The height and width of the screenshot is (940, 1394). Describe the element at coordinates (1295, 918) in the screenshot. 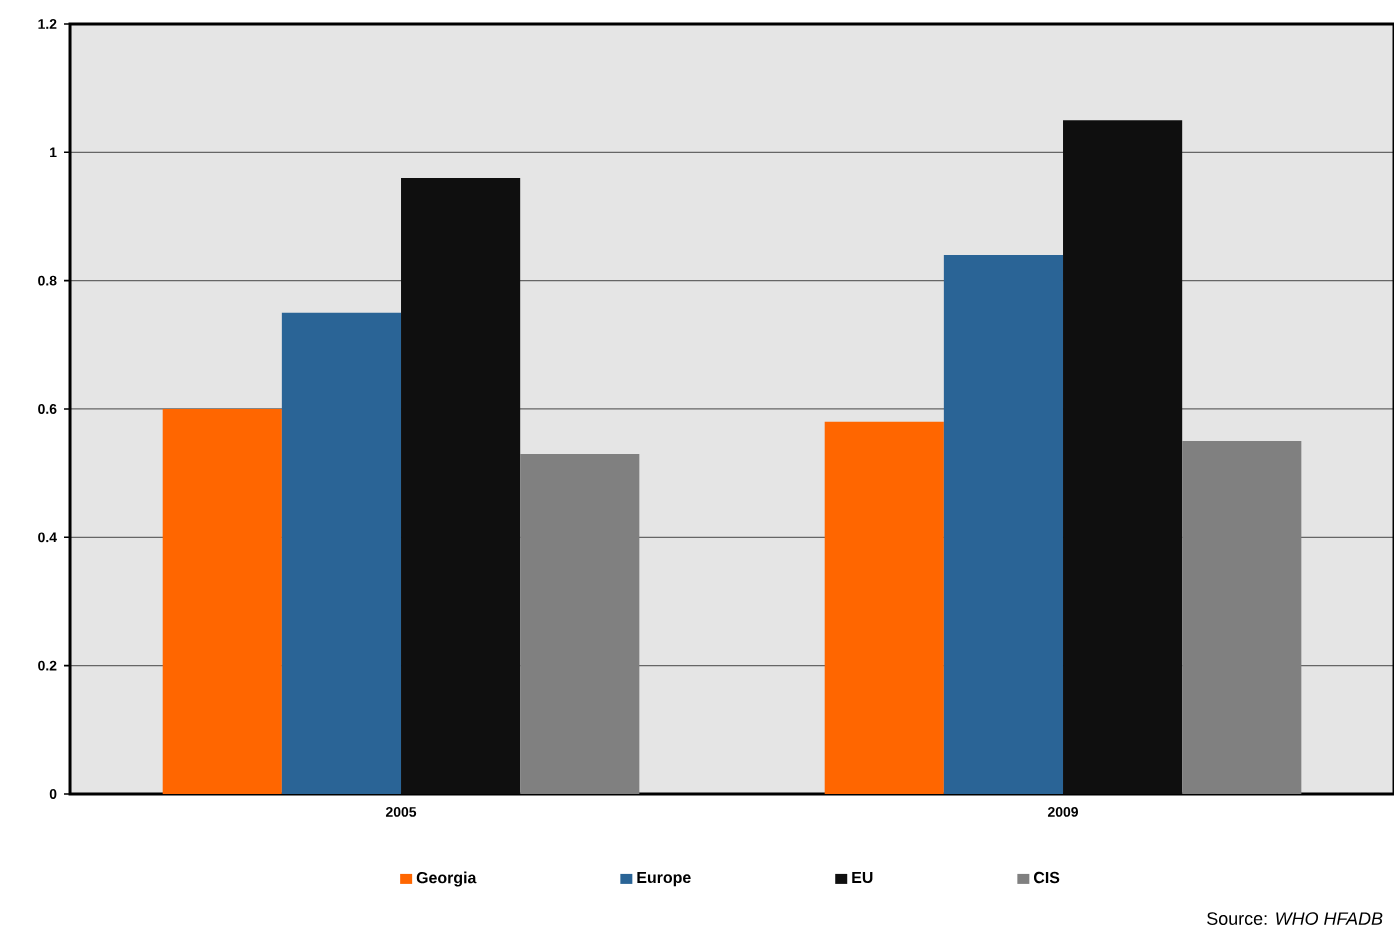

I see `source-note: Source: WHO HFADB` at that location.